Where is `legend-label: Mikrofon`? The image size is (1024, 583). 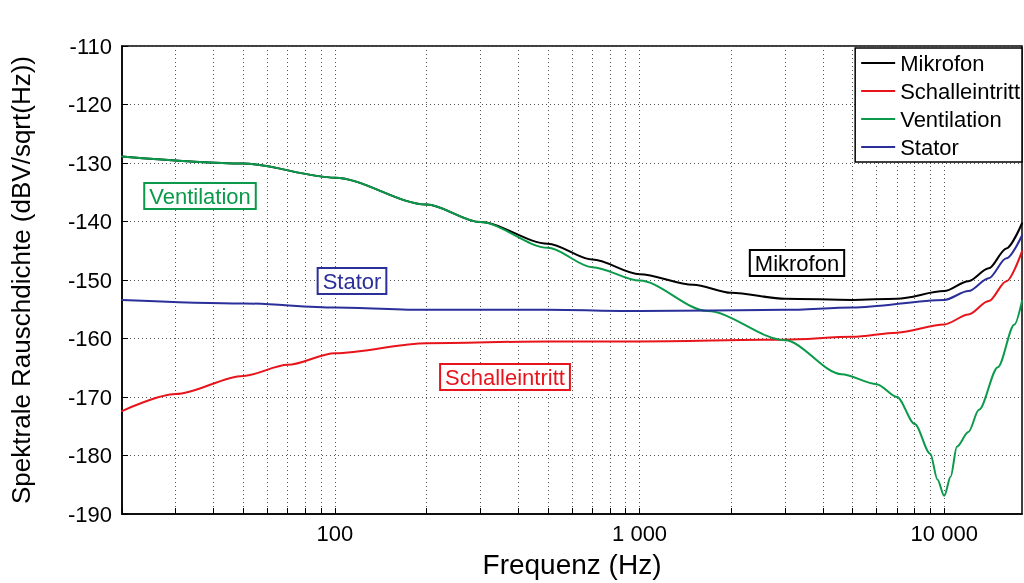
legend-label: Mikrofon is located at coordinates (942, 63).